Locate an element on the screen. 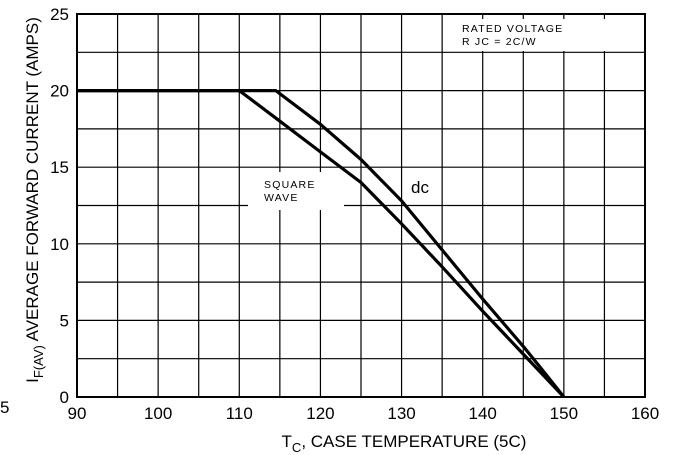  y-axis-label-sub: F(AV) is located at coordinates (38, 361).